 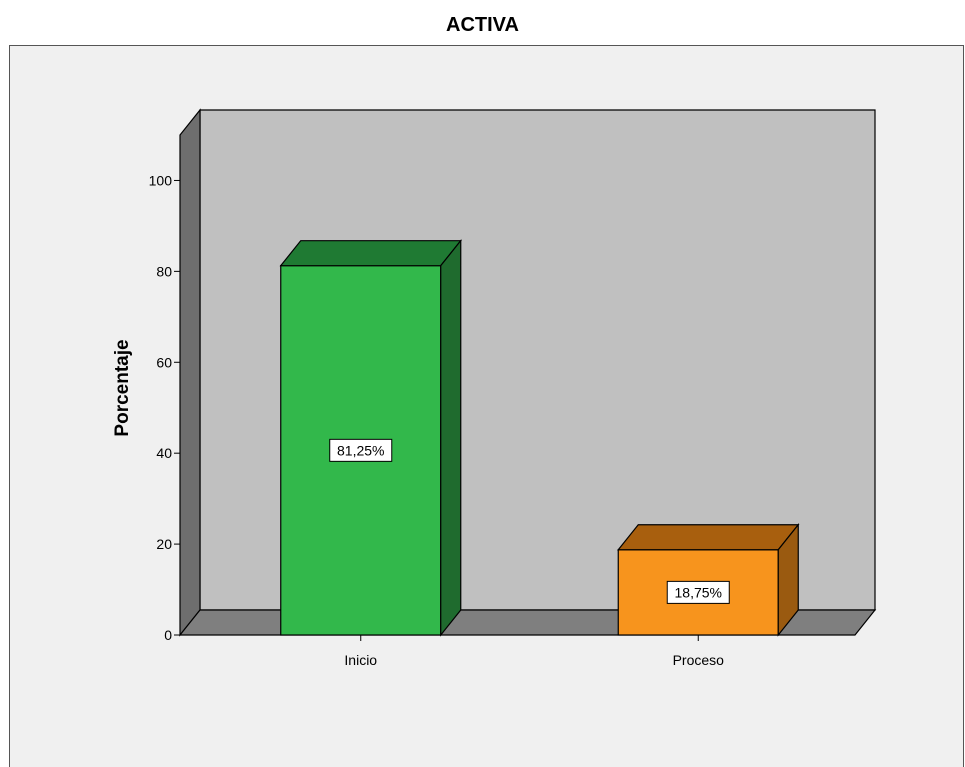 What do you see at coordinates (164, 271) in the screenshot?
I see `y-tick-label: 80` at bounding box center [164, 271].